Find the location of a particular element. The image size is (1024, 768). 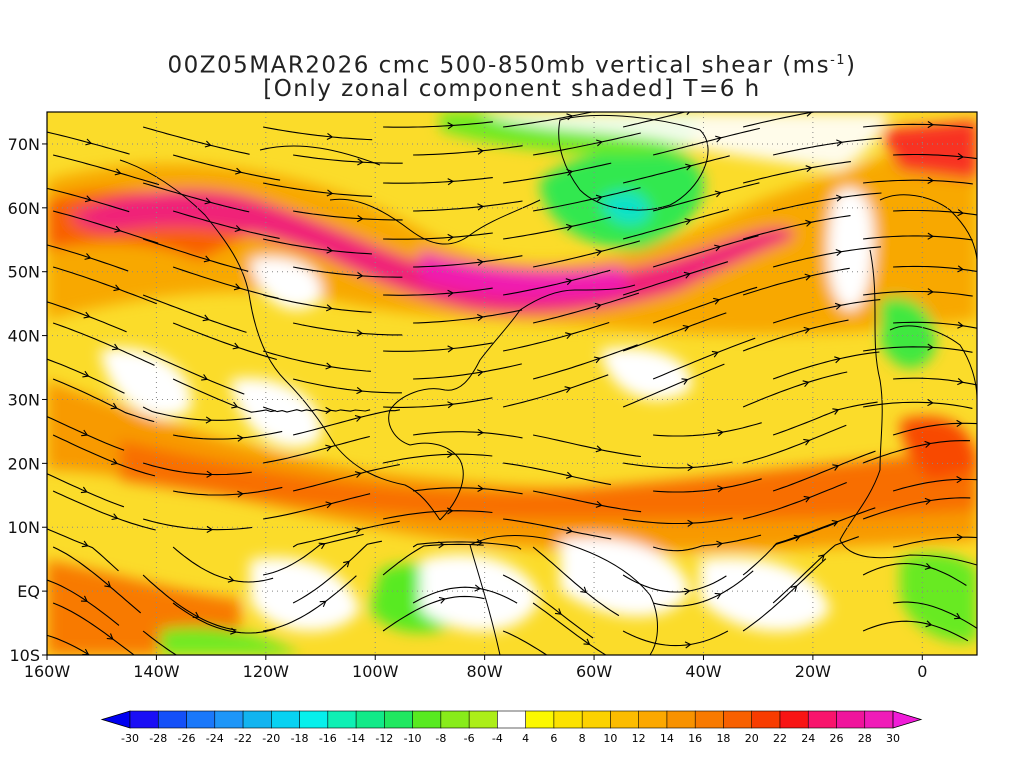

lon-label: 120W is located at coordinates (266, 671).